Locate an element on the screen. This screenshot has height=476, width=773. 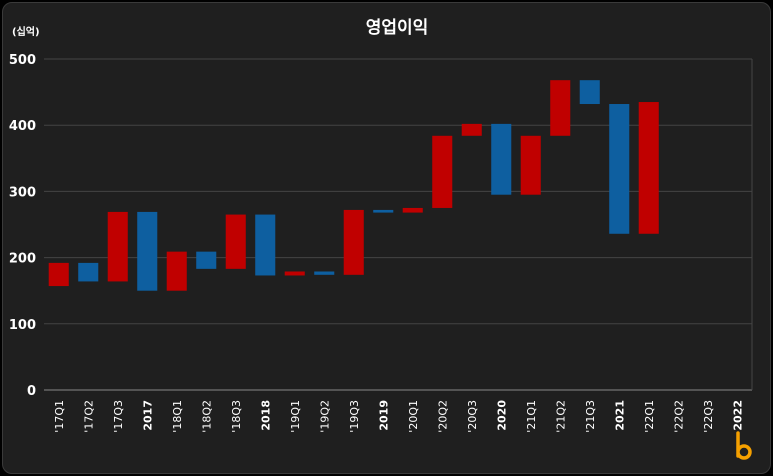
x-tick-label: '19Q1 is located at coordinates (295, 416).